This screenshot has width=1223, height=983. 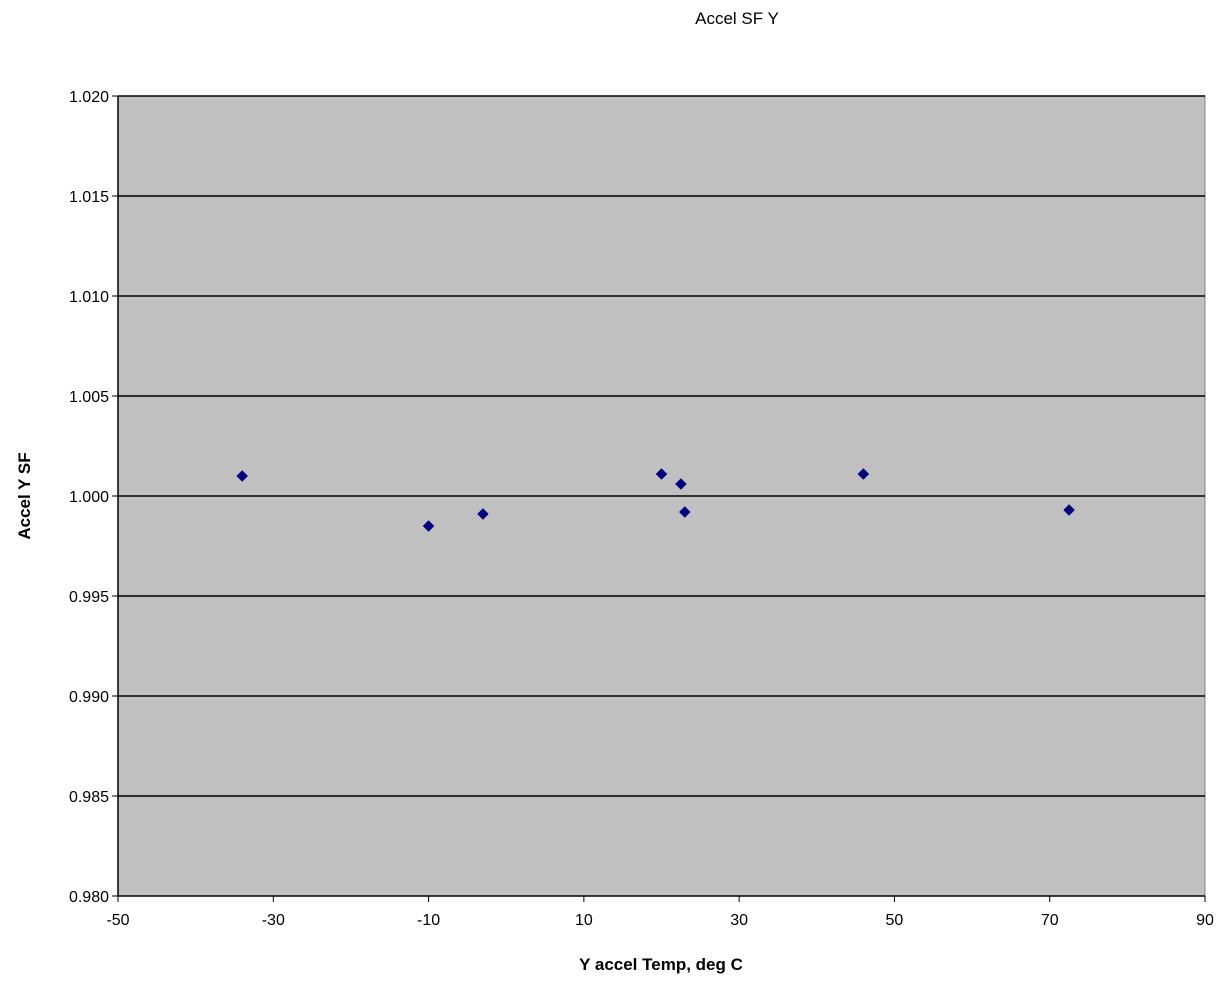 What do you see at coordinates (584, 920) in the screenshot?
I see `x-tick-label: 10` at bounding box center [584, 920].